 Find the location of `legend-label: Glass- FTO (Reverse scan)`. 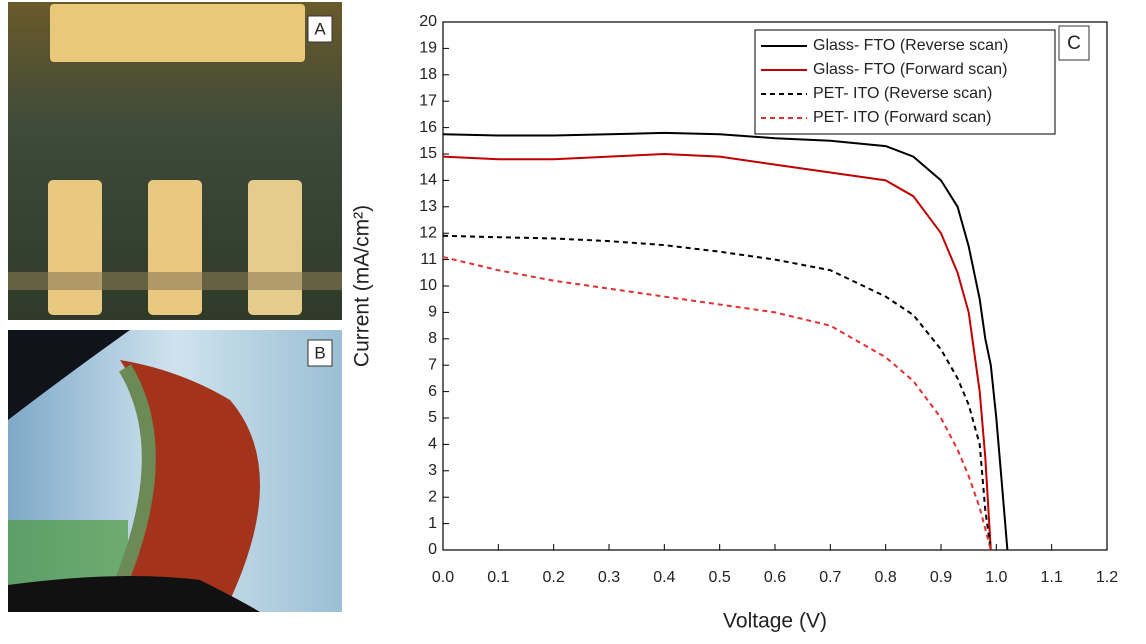

legend-label: Glass- FTO (Reverse scan) is located at coordinates (910, 45).